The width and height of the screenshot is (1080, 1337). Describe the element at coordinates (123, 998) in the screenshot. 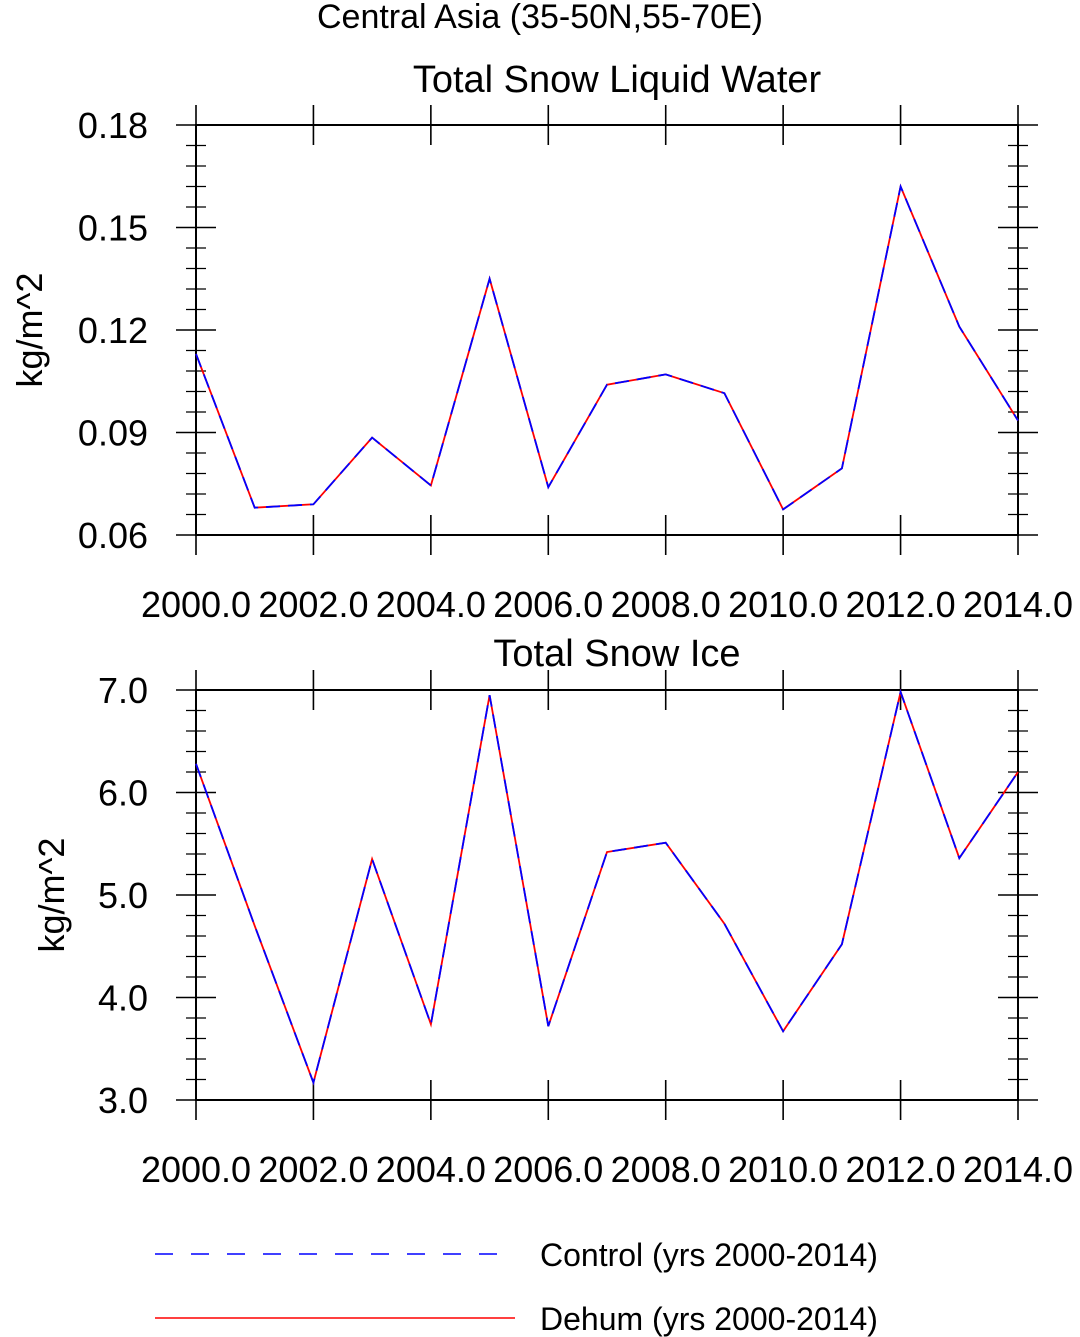

I see `ice-y-tick-label: 4.0` at that location.